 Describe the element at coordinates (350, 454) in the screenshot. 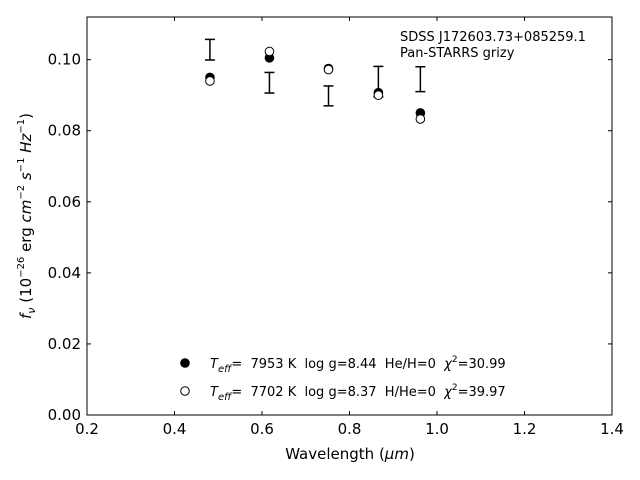

I see `x-axis-label: Wavelength (μm)` at that location.